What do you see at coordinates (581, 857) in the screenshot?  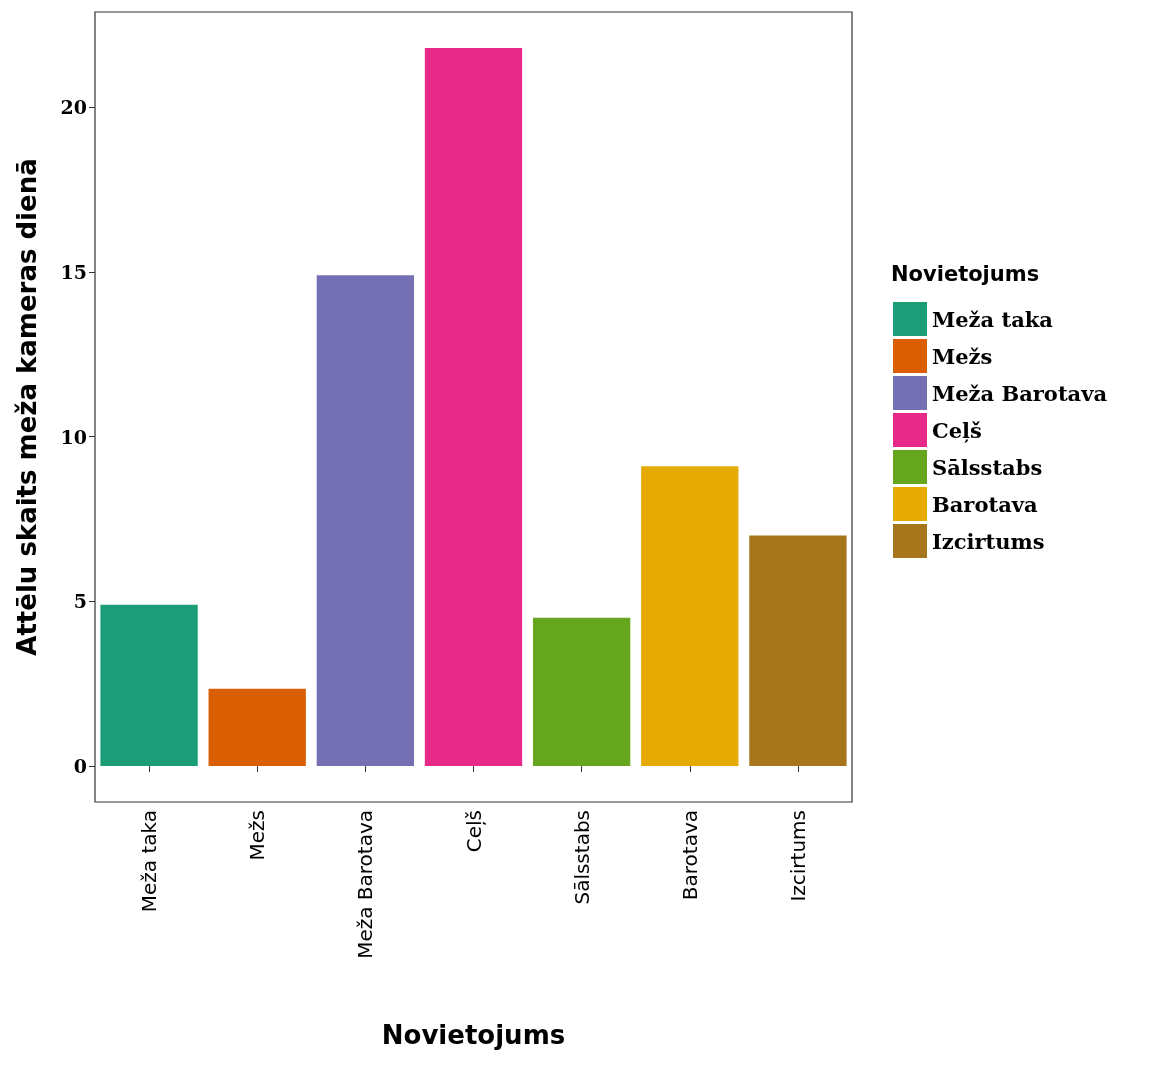 I see `x-tick-label: Sālsstabs` at bounding box center [581, 857].